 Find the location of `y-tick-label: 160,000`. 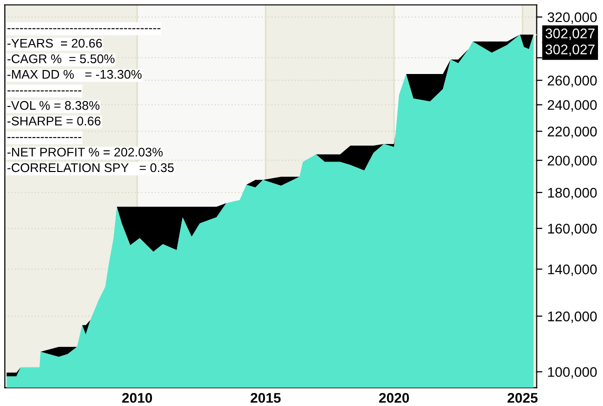

y-tick-label: 160,000 is located at coordinates (572, 230).